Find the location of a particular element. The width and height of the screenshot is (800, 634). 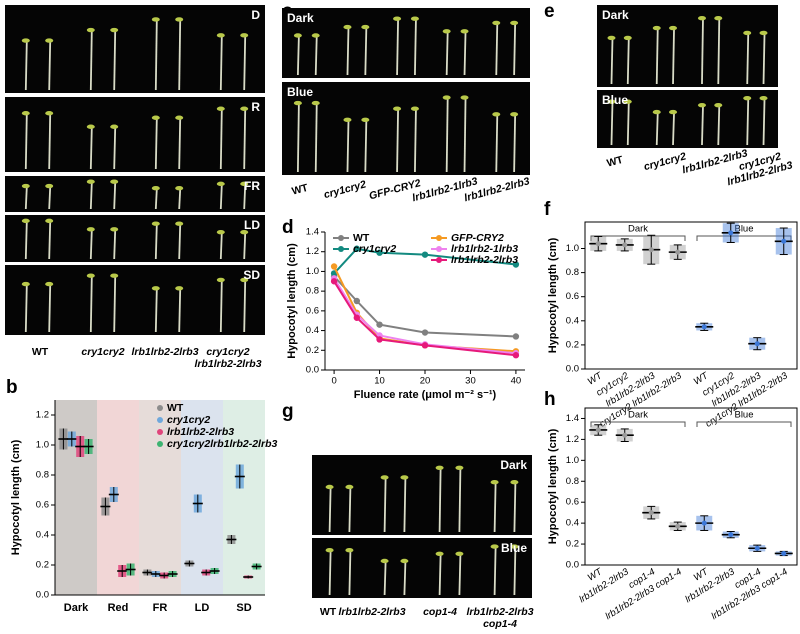

x-tick-label: 20 is located at coordinates (425, 381).